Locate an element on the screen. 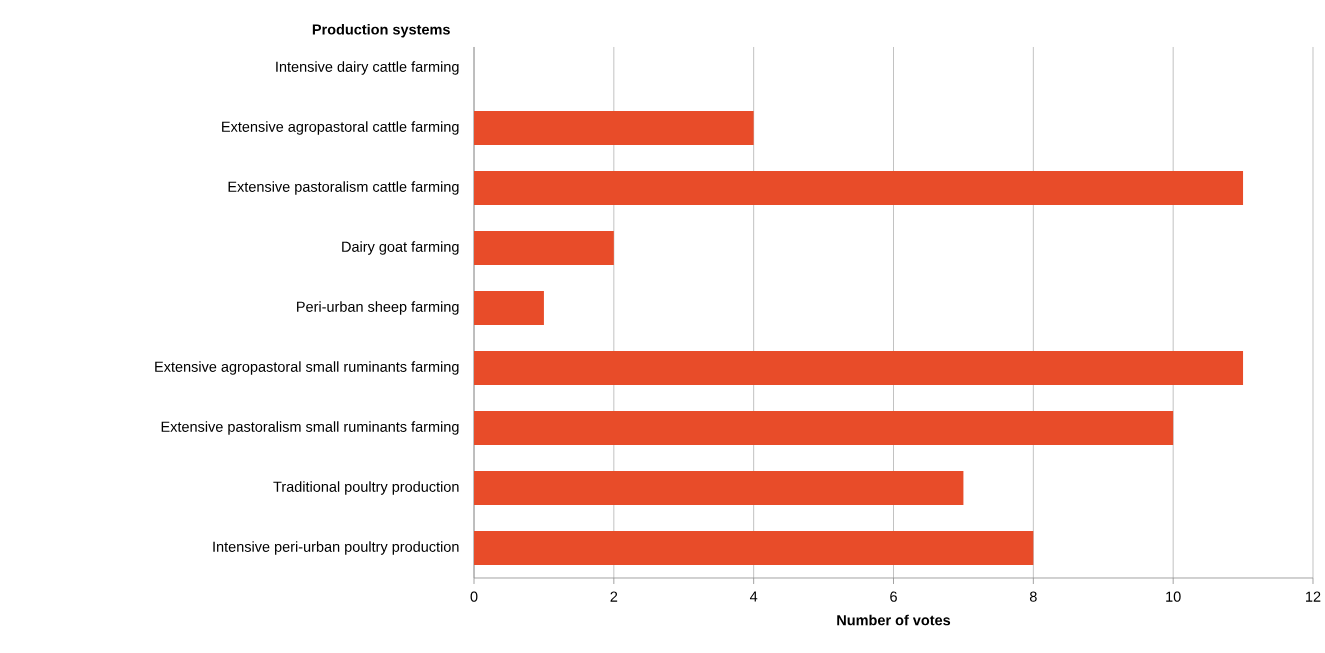 The width and height of the screenshot is (1325, 653). x-tick-label: 2 is located at coordinates (614, 596).